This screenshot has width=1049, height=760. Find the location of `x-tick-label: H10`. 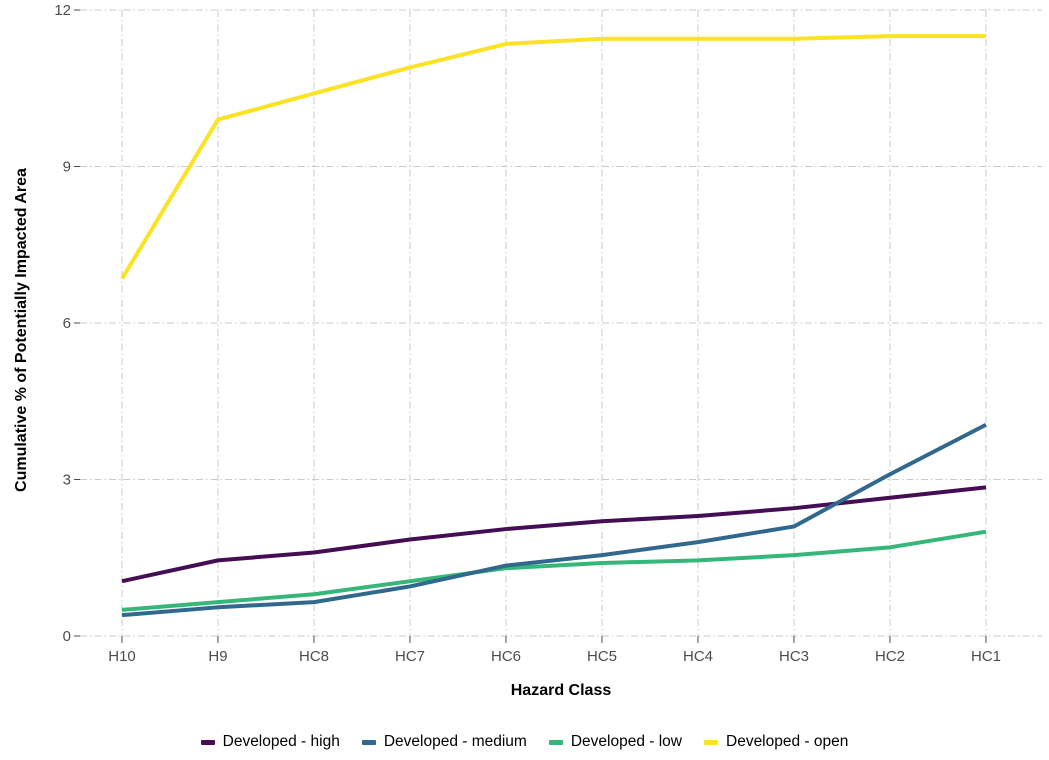

x-tick-label: H10 is located at coordinates (122, 656).